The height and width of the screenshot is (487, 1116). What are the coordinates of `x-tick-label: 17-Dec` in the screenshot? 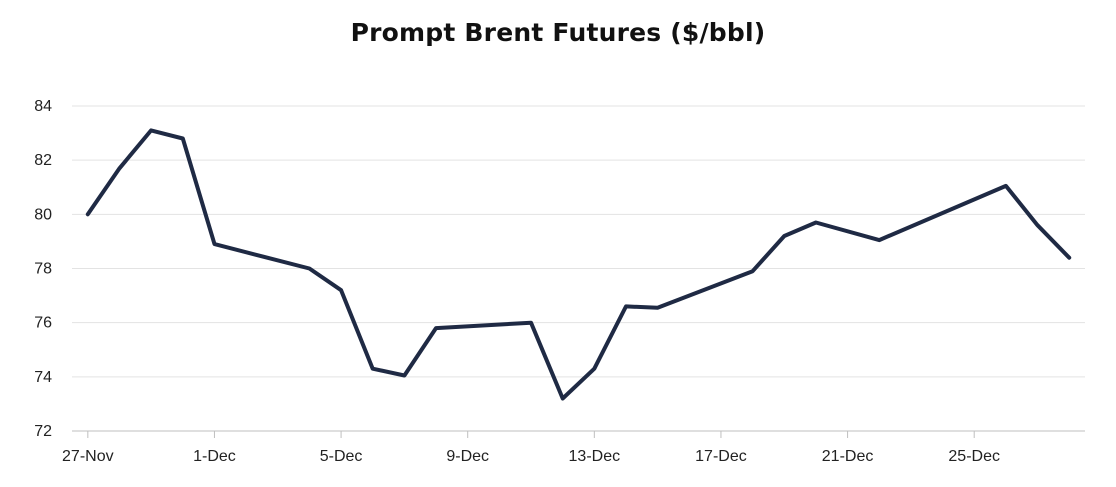 It's located at (721, 456).